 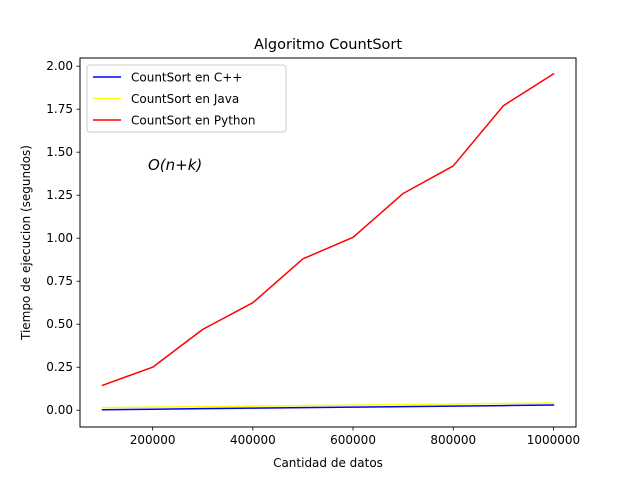 What do you see at coordinates (59, 66) in the screenshot?
I see `y-tick-label: 2.00` at bounding box center [59, 66].